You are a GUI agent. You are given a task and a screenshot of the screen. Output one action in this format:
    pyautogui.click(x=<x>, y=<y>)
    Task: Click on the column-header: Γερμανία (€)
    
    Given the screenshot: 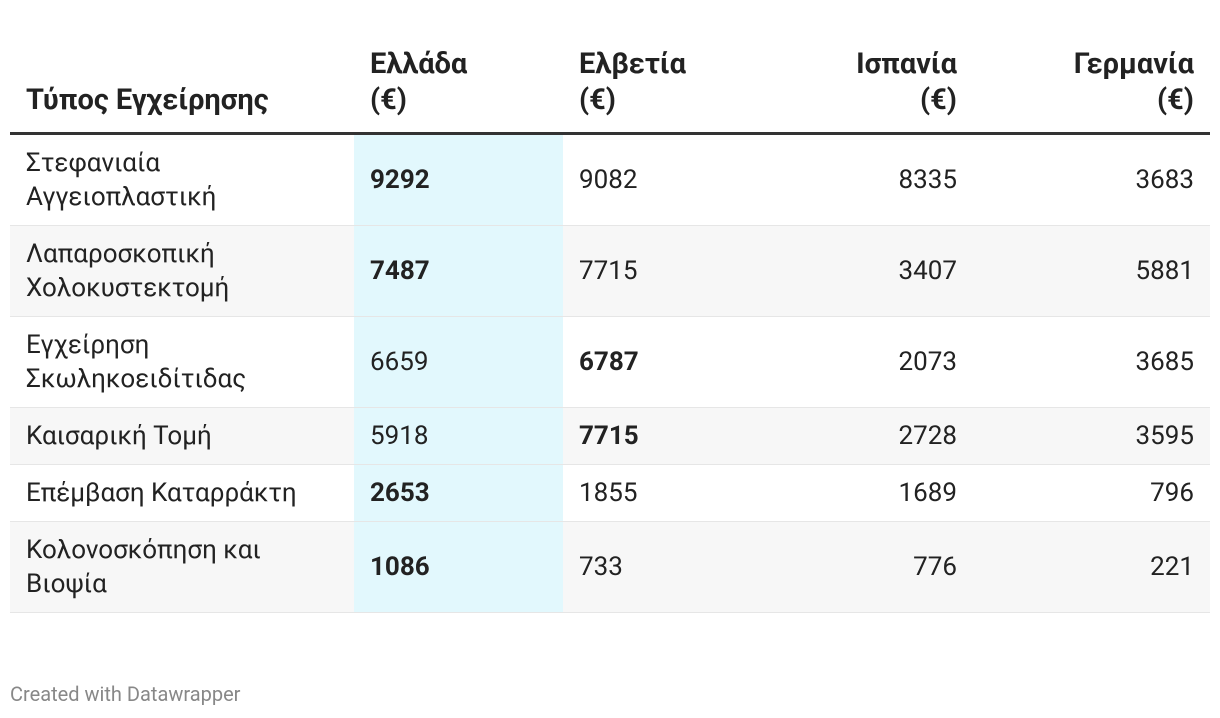 What is the action you would take?
    pyautogui.click(x=1091, y=86)
    